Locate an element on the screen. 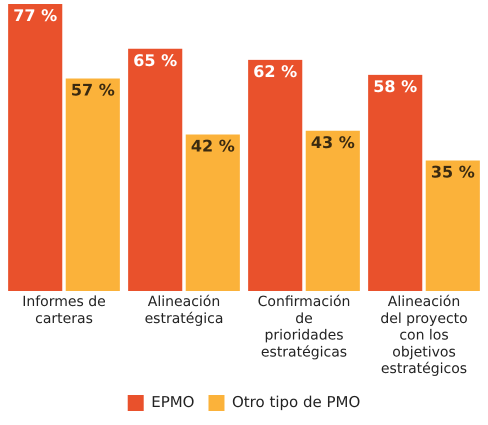 The image size is (488, 425). legend-label: Otro tipo de PMO is located at coordinates (296, 401).